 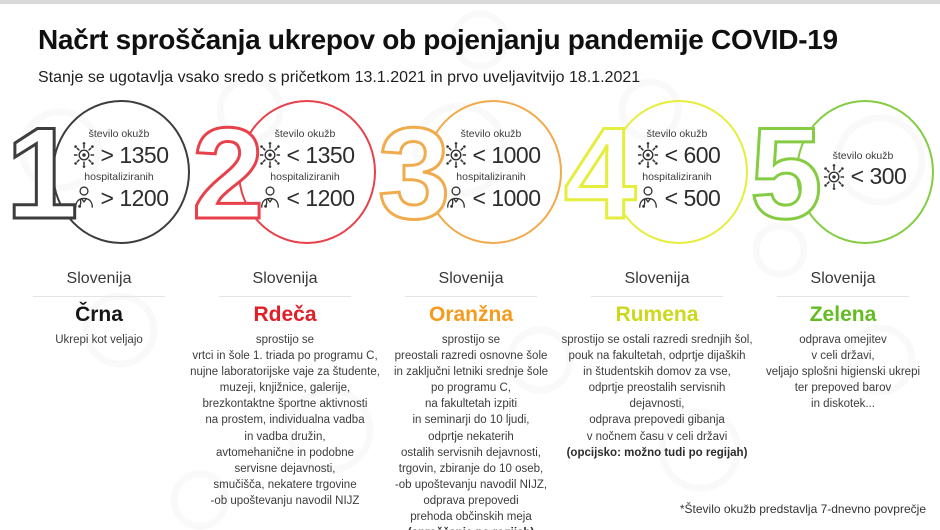 What do you see at coordinates (599, 173) in the screenshot?
I see `phase-number: 4` at bounding box center [599, 173].